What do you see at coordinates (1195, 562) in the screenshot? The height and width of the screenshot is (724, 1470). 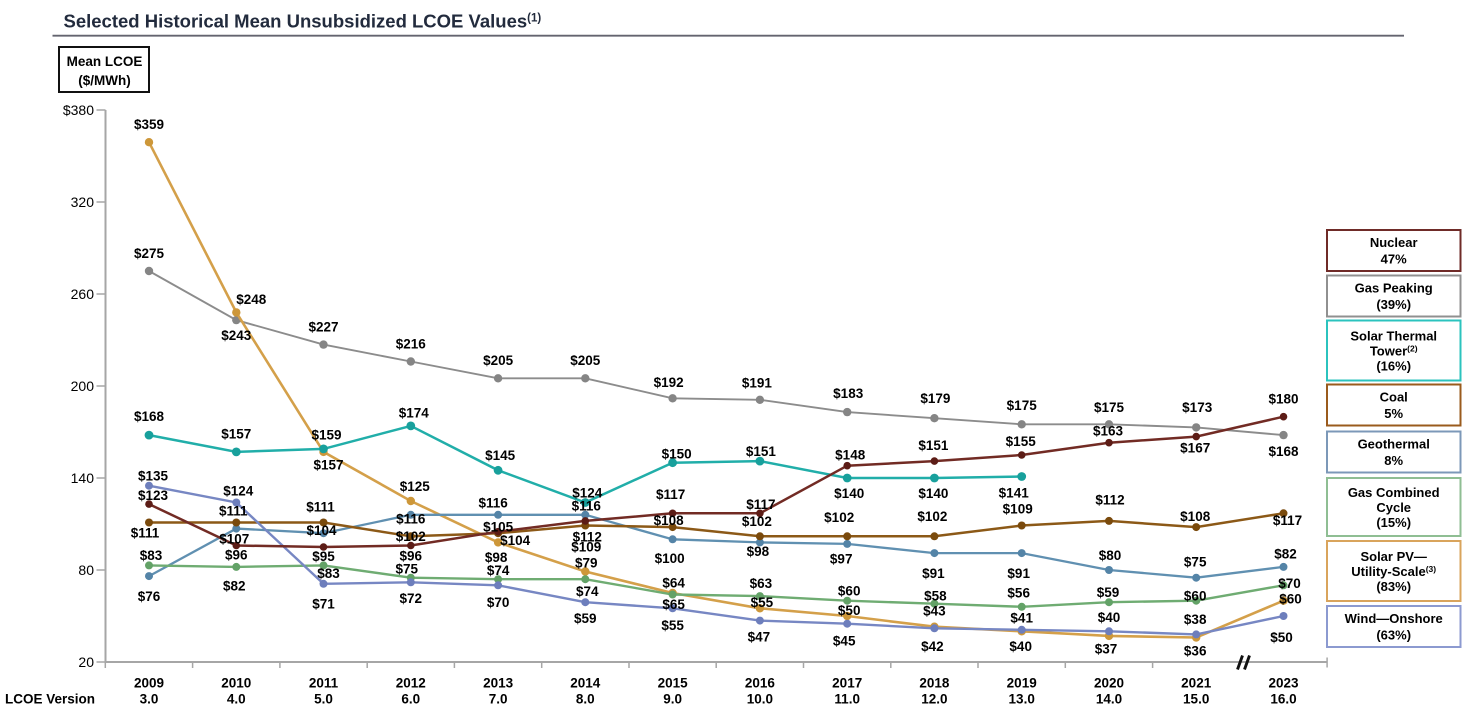 I see `svg-text: $75` at bounding box center [1195, 562].